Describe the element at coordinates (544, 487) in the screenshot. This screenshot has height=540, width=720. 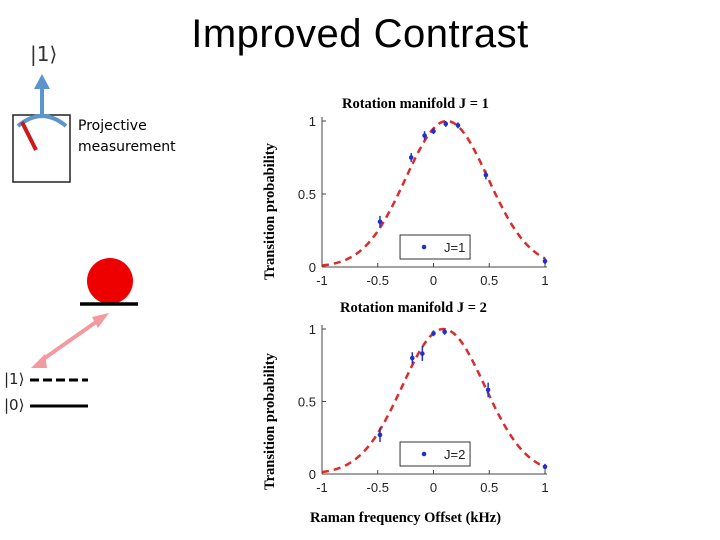
I see `chart2-x-tick-label: 1` at that location.